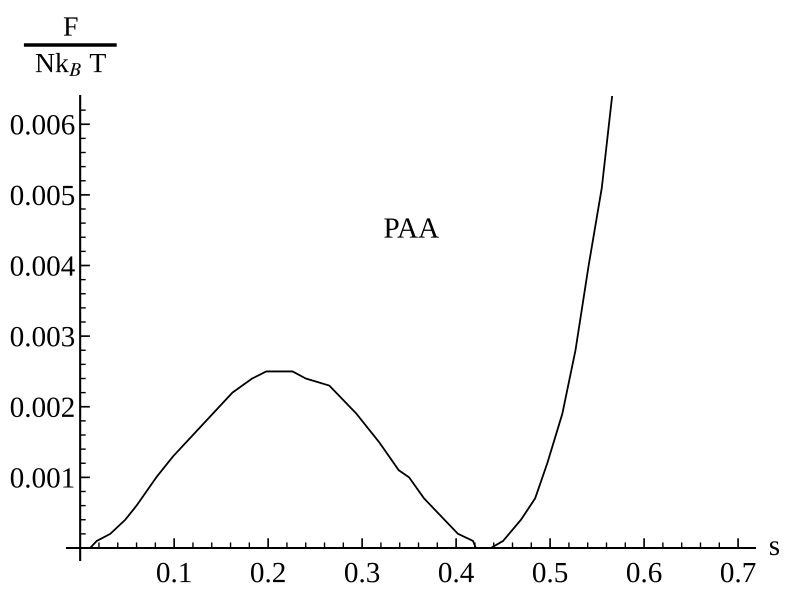  What do you see at coordinates (42, 336) in the screenshot?
I see `y-tick-label: 0.003` at bounding box center [42, 336].